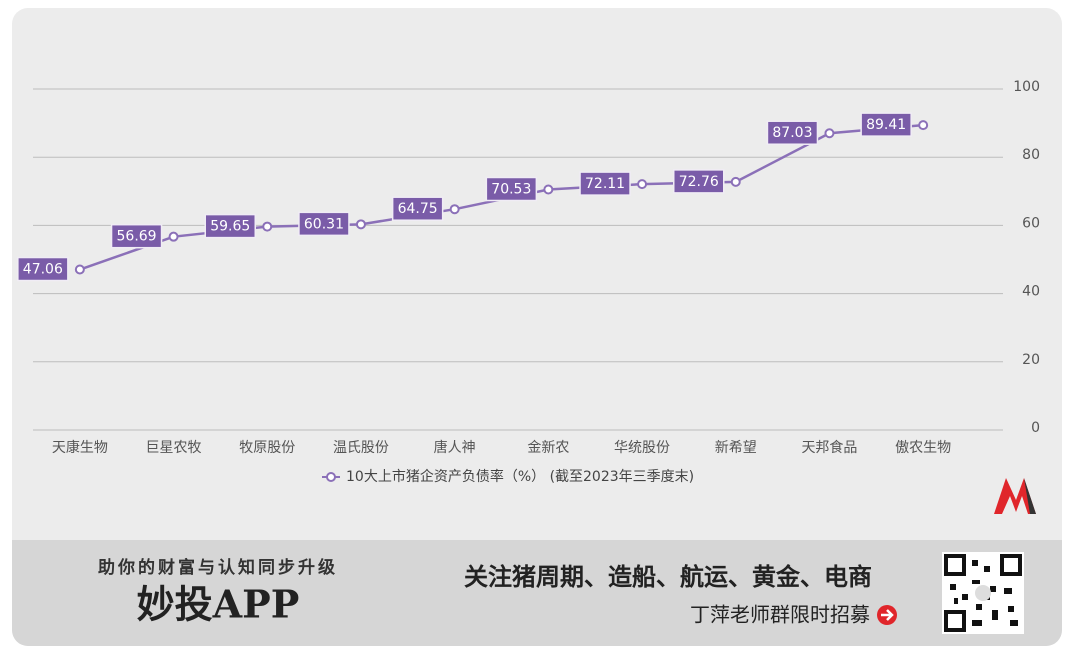 This screenshot has height=658, width=1072. Describe the element at coordinates (1015, 496) in the screenshot. I see `logo` at that location.